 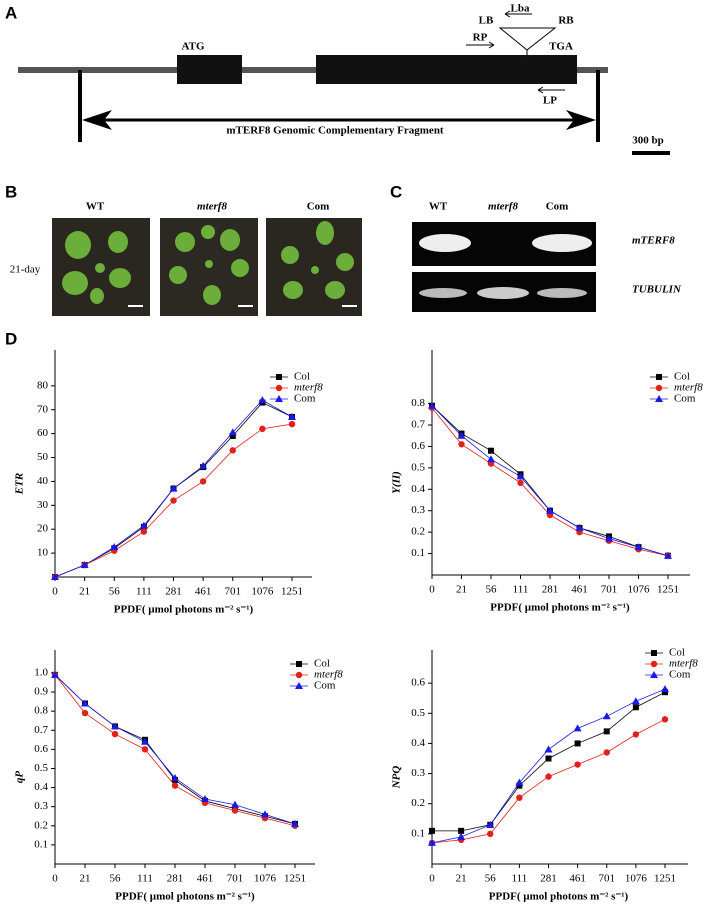 What do you see at coordinates (557, 207) in the screenshot?
I see `column-label: Com` at bounding box center [557, 207].